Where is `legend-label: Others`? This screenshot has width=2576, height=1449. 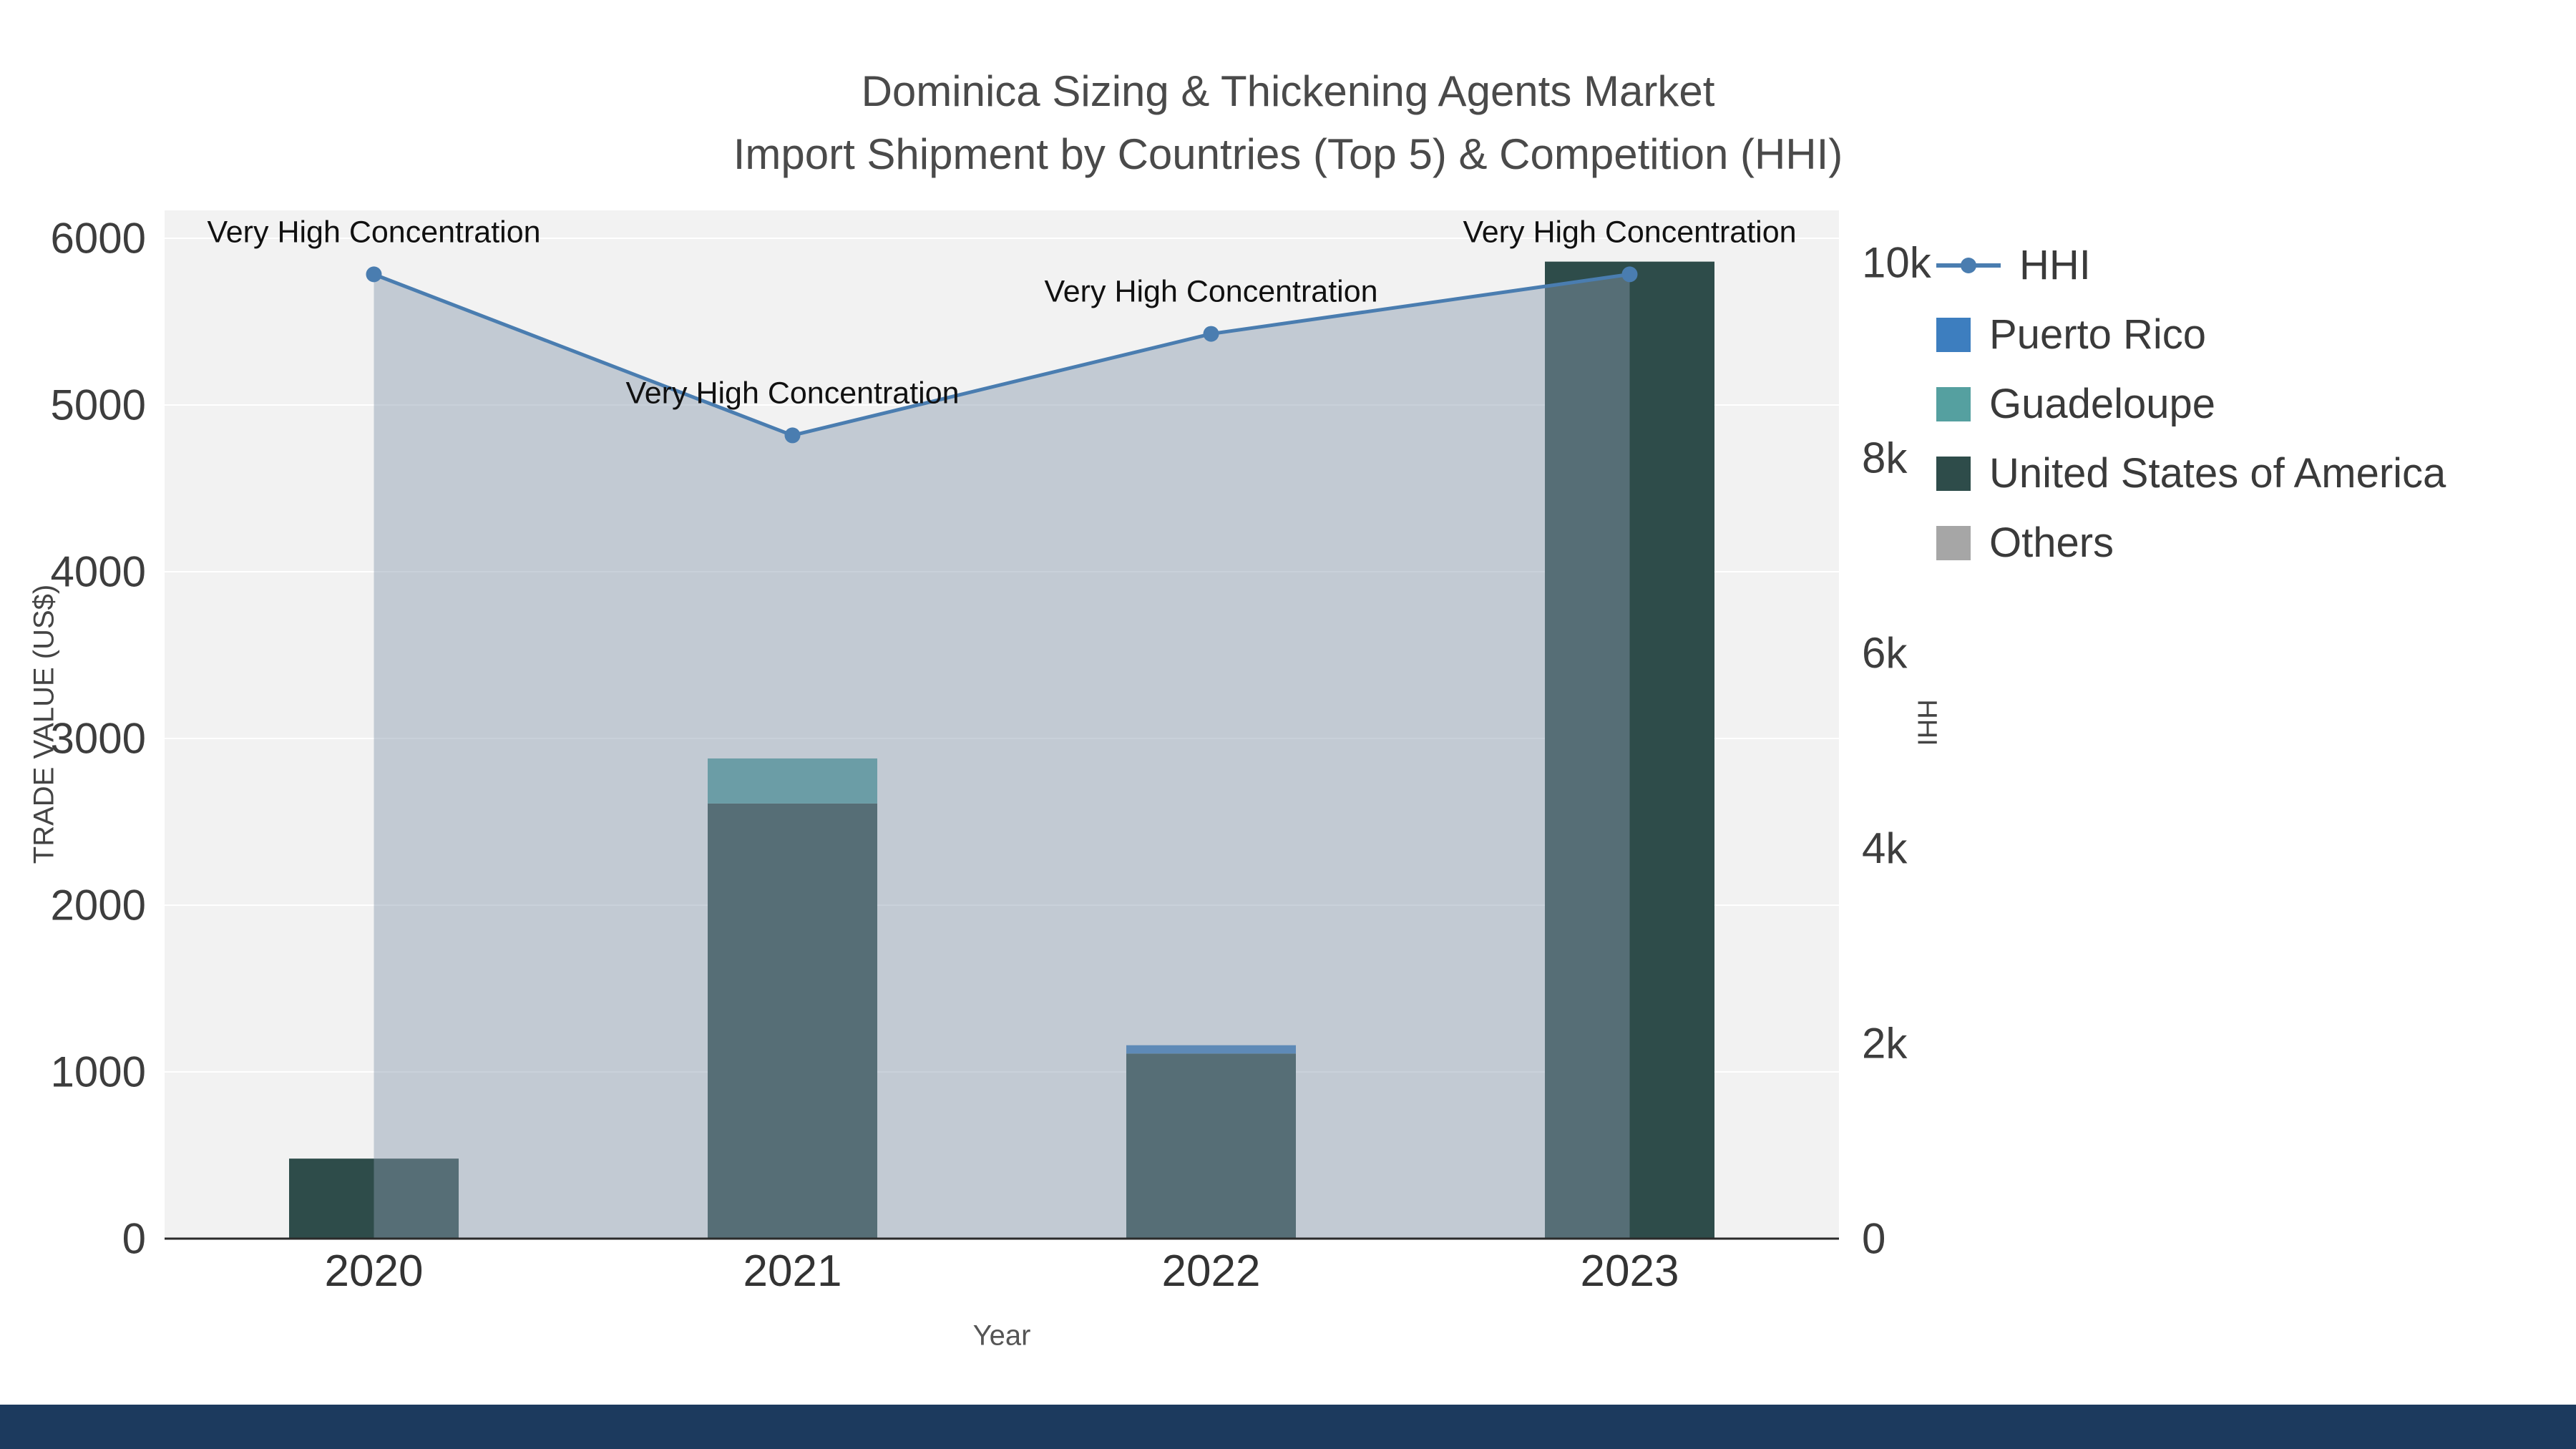 legend-label: Others is located at coordinates (2051, 542).